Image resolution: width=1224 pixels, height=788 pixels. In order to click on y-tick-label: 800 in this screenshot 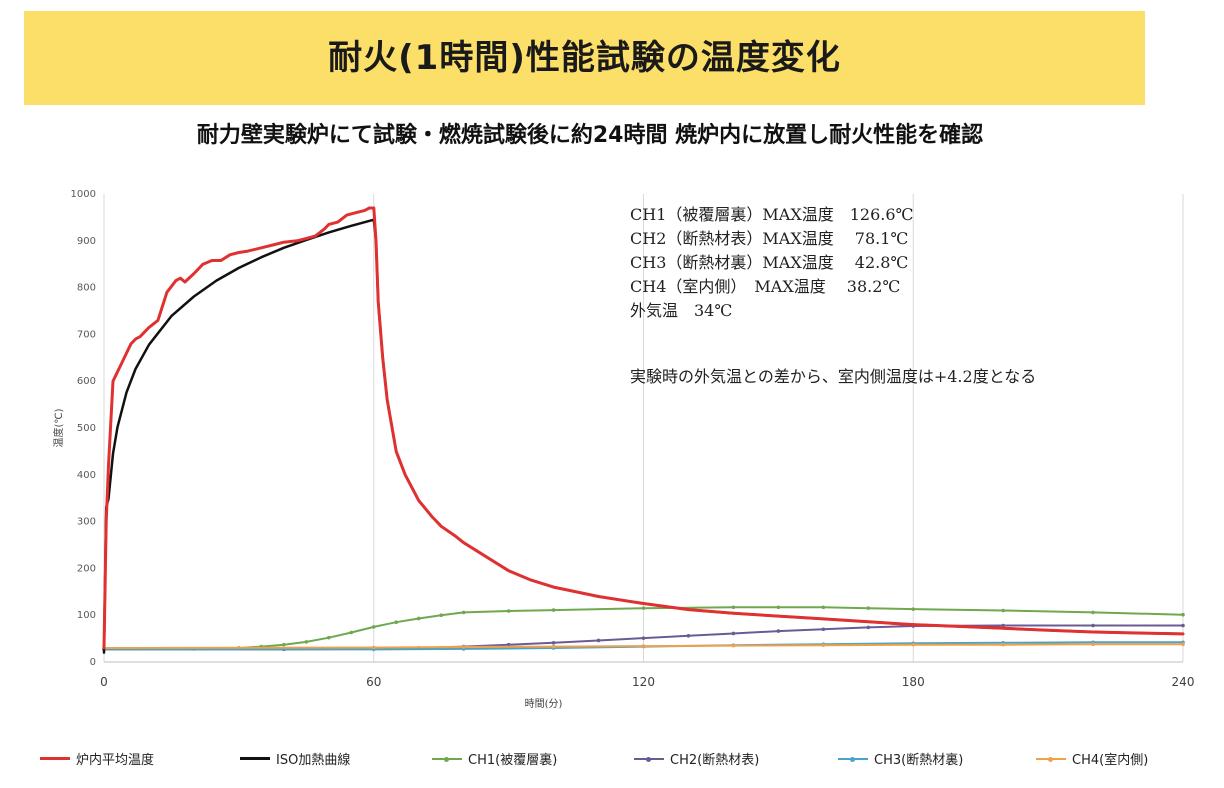, I will do `click(86, 288)`.